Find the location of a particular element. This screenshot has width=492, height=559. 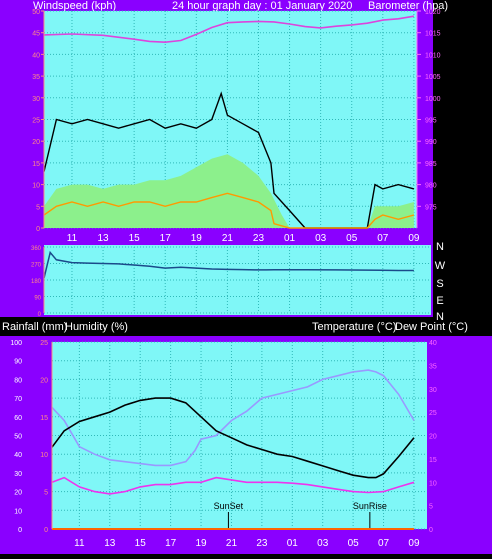

temperature-y-tick: 15 is located at coordinates (433, 460).